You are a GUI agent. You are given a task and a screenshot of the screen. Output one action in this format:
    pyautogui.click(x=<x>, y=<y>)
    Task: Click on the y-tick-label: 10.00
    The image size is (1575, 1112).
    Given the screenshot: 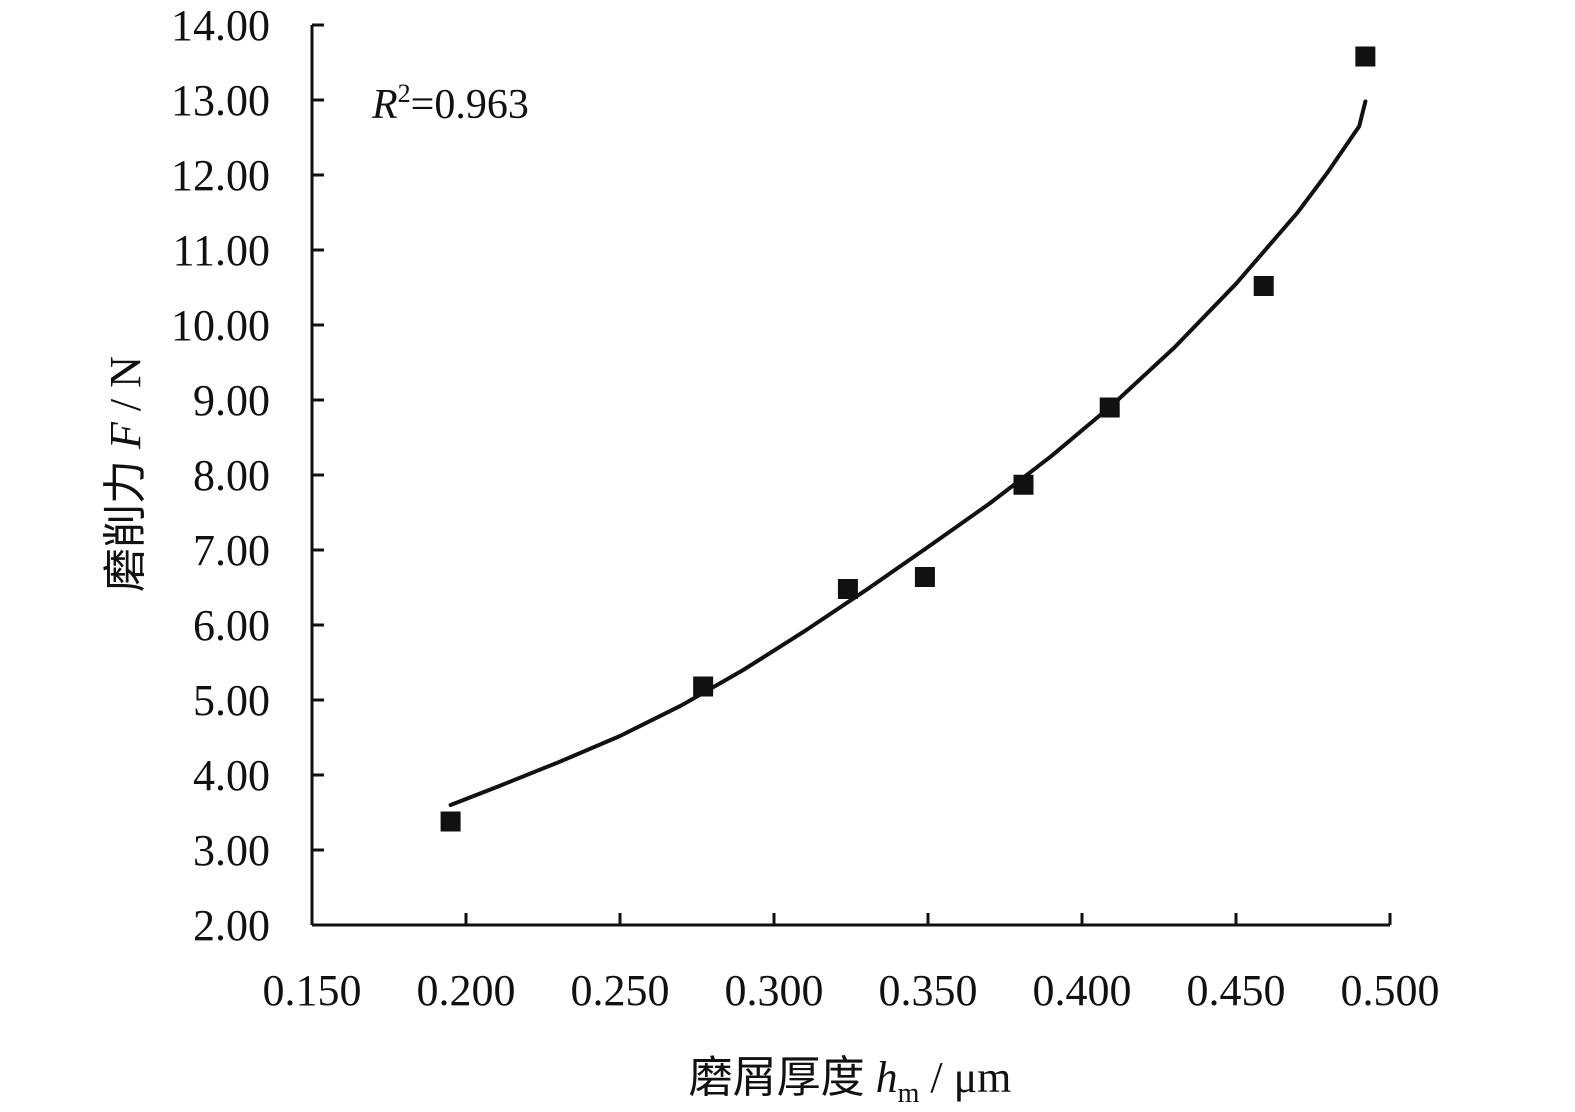 What is the action you would take?
    pyautogui.click(x=220, y=325)
    